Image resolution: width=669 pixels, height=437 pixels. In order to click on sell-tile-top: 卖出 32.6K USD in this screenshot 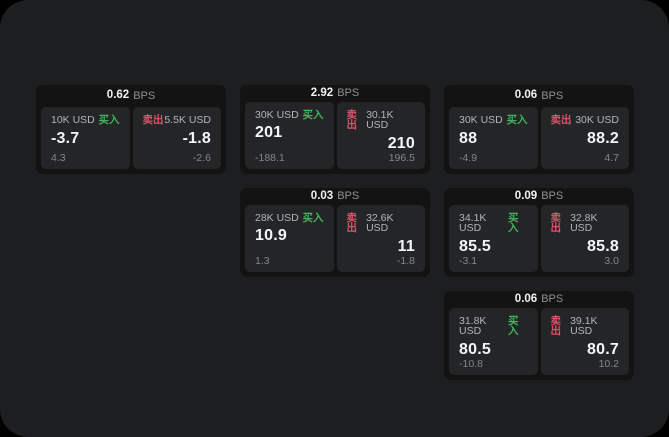, I will do `click(381, 223)`.